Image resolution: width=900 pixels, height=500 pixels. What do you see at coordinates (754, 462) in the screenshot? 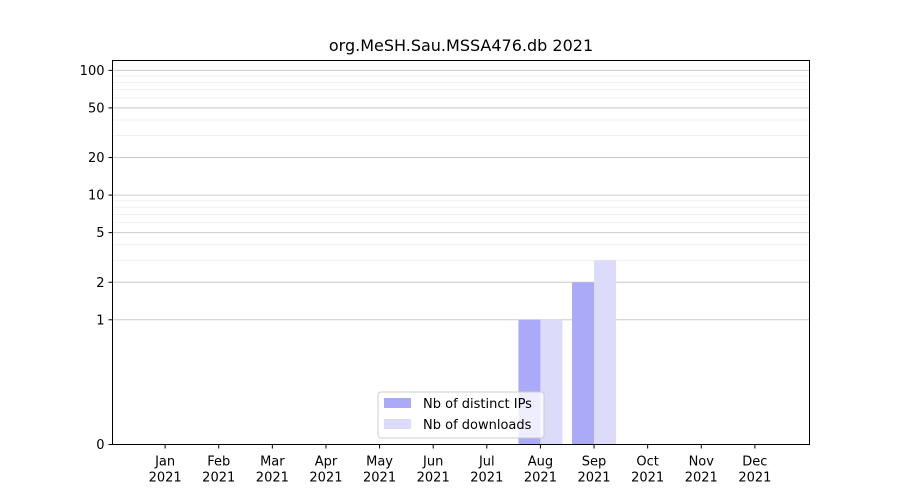
I see `x-tick-label-month: Dec` at bounding box center [754, 462].